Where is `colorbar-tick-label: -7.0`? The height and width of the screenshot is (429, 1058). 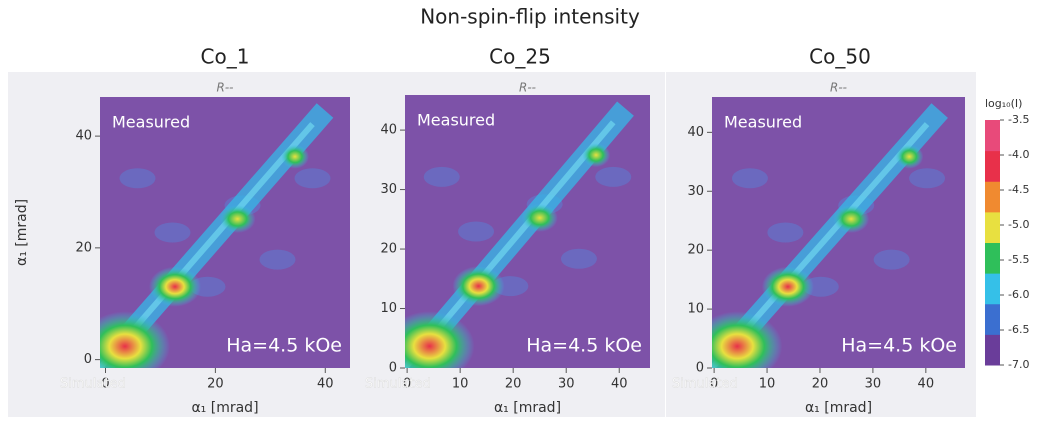 colorbar-tick-label: -7.0 is located at coordinates (1018, 364).